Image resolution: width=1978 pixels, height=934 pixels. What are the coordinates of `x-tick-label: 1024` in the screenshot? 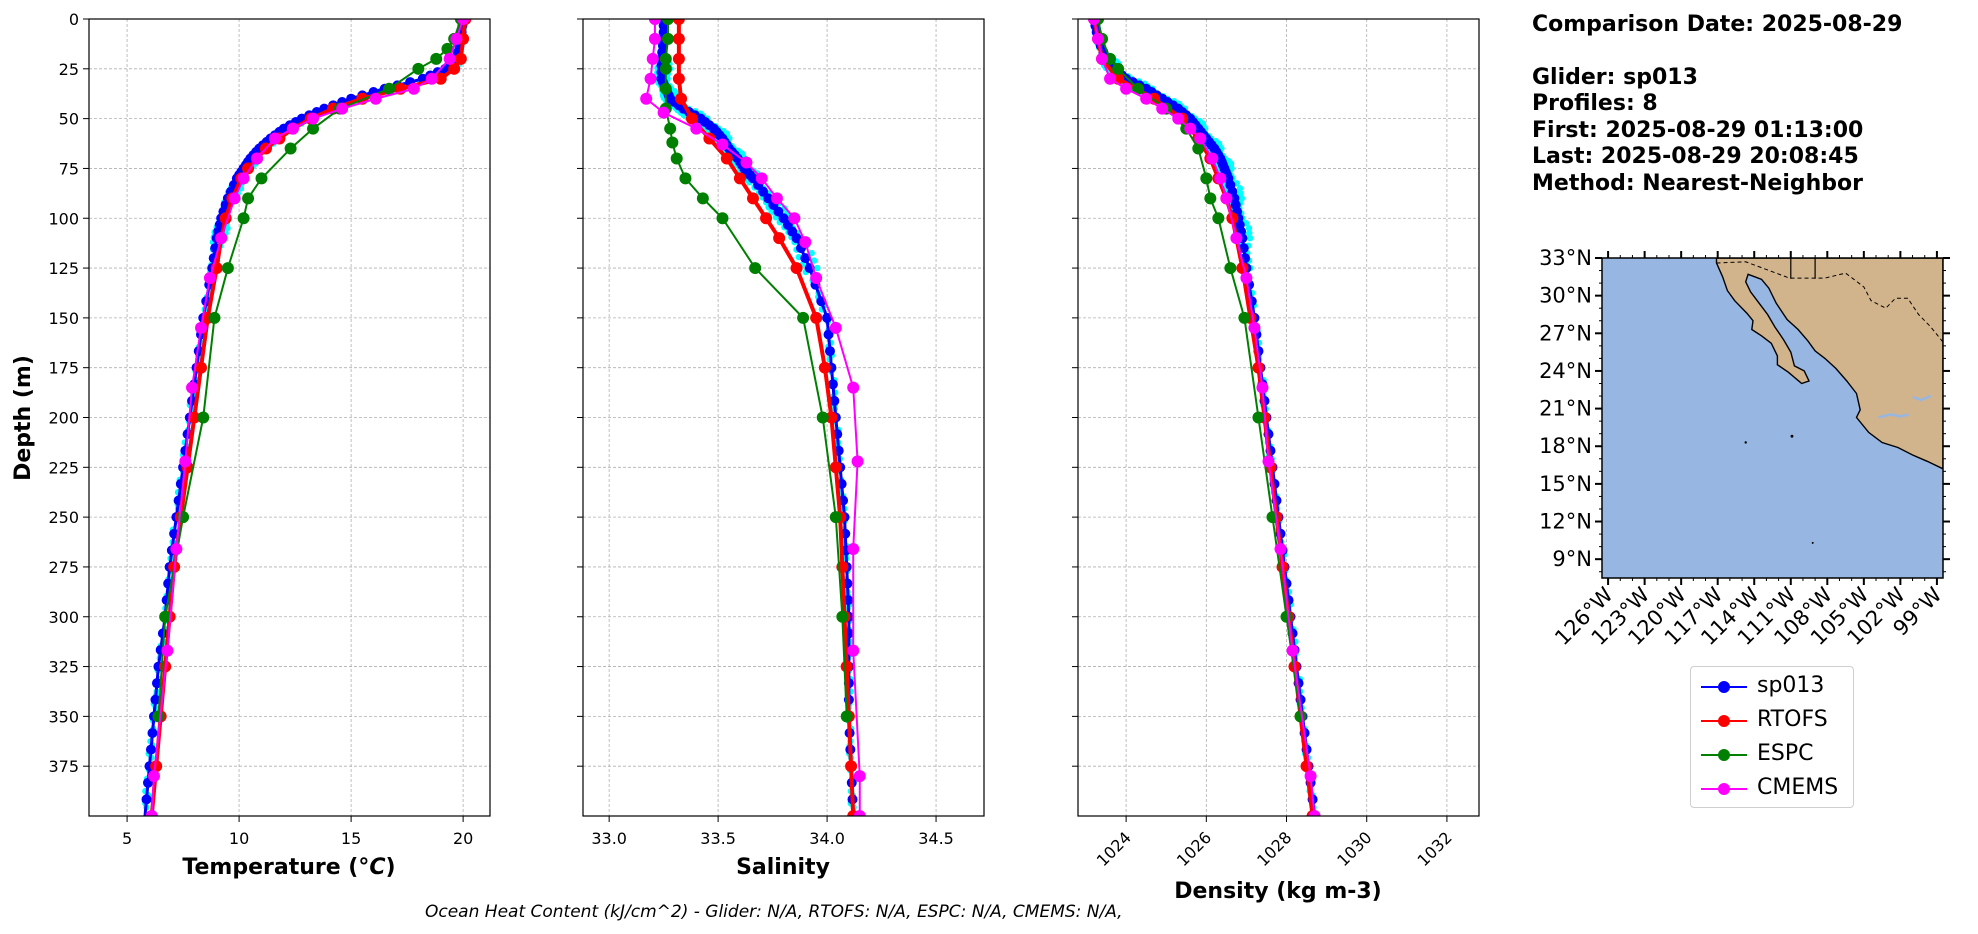 It's located at (1114, 849).